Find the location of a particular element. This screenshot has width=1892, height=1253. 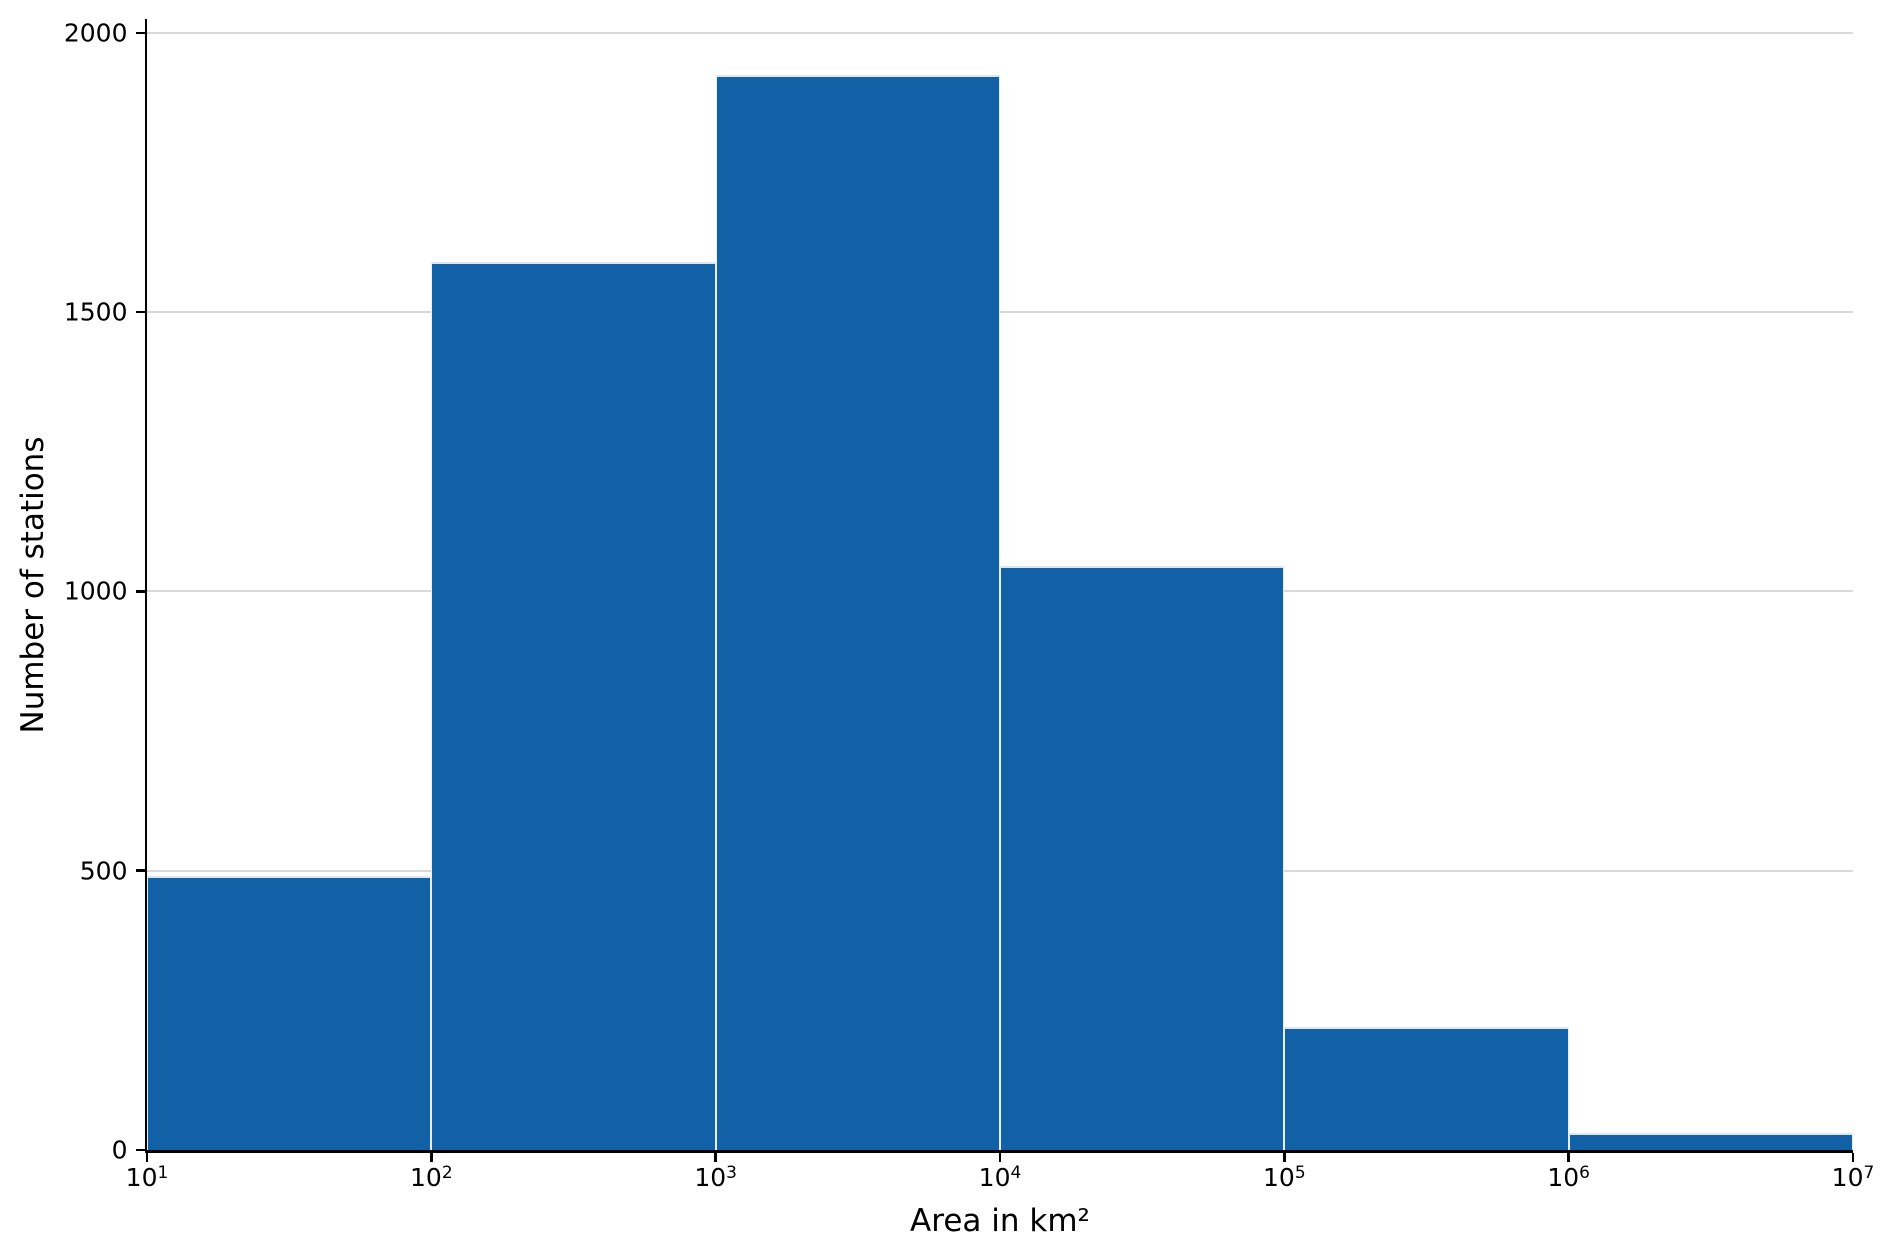

x-axis-spine is located at coordinates (998, 1151).